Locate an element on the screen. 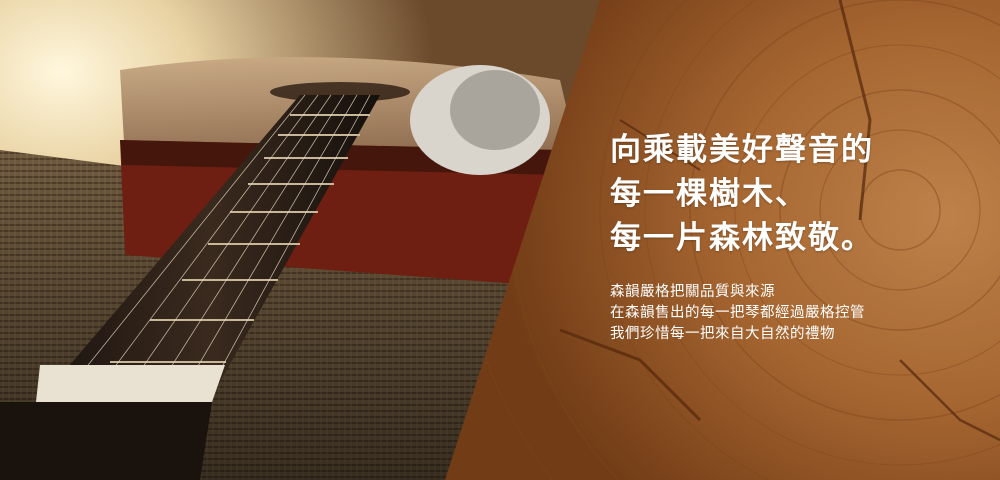  body-line-1: 森韻嚴格把關品質與來源 is located at coordinates (692, 292).